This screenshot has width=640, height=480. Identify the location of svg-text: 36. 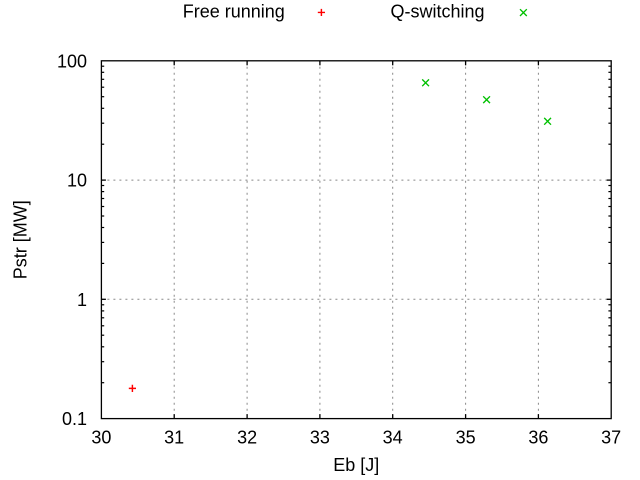
(538, 438).